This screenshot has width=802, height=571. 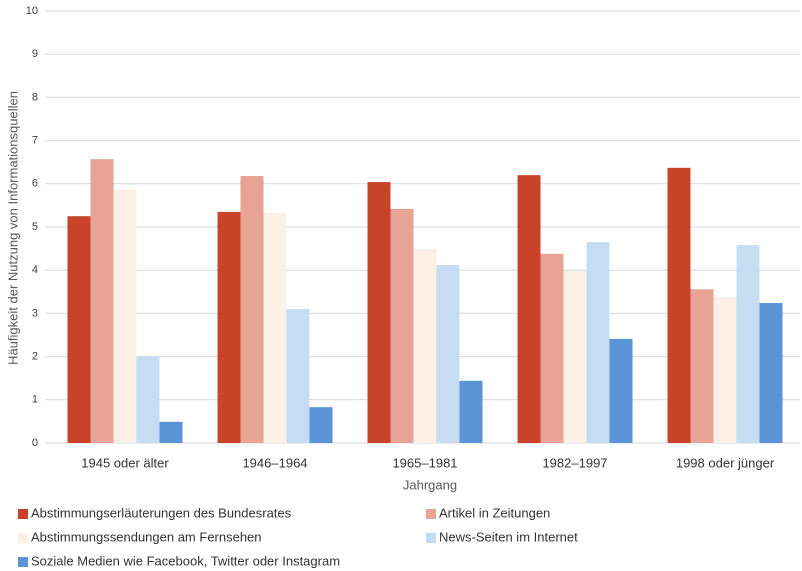 What do you see at coordinates (35, 184) in the screenshot?
I see `y-tick-label: 6` at bounding box center [35, 184].